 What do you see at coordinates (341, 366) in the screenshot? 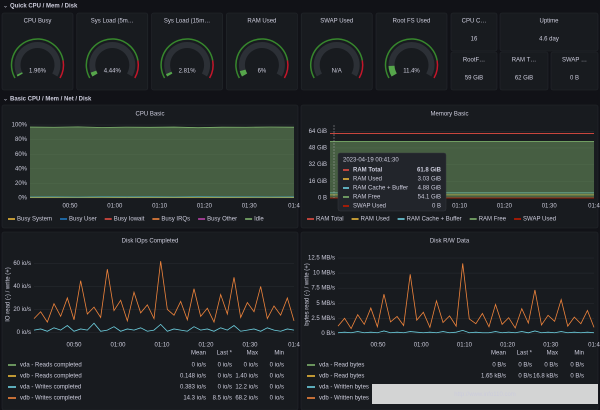
I see `legend-label: vda - Read bytes` at bounding box center [341, 366].